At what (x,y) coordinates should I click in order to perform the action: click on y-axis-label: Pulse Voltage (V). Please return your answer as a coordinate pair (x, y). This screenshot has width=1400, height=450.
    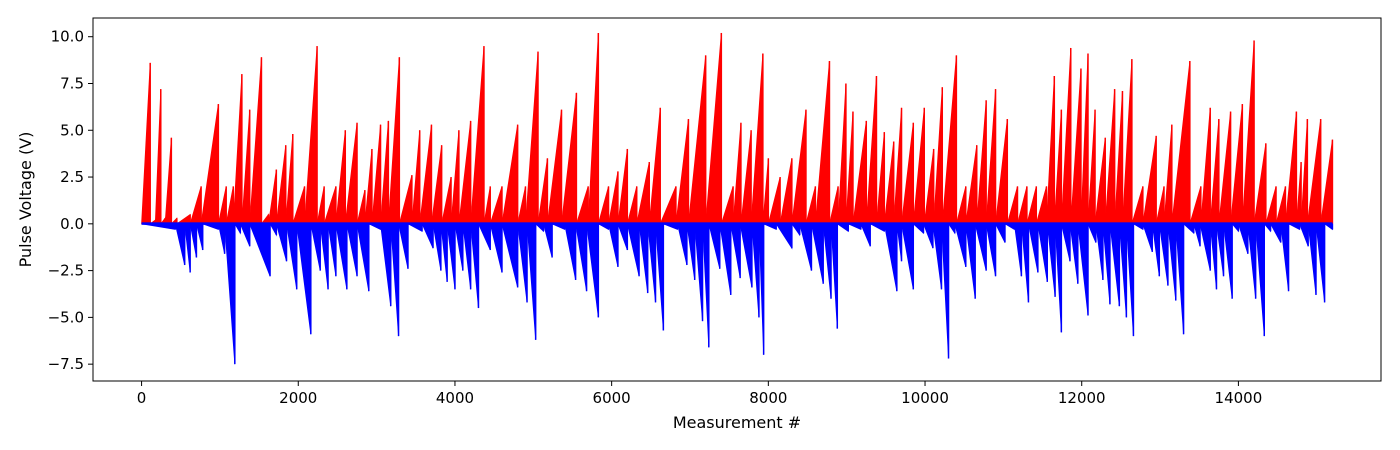
    Looking at the image, I should click on (25, 200).